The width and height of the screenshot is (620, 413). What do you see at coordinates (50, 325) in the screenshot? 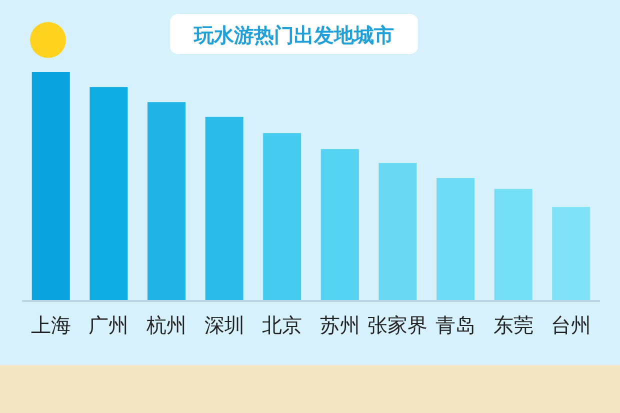
I see `x-tick-label: 上海` at bounding box center [50, 325].